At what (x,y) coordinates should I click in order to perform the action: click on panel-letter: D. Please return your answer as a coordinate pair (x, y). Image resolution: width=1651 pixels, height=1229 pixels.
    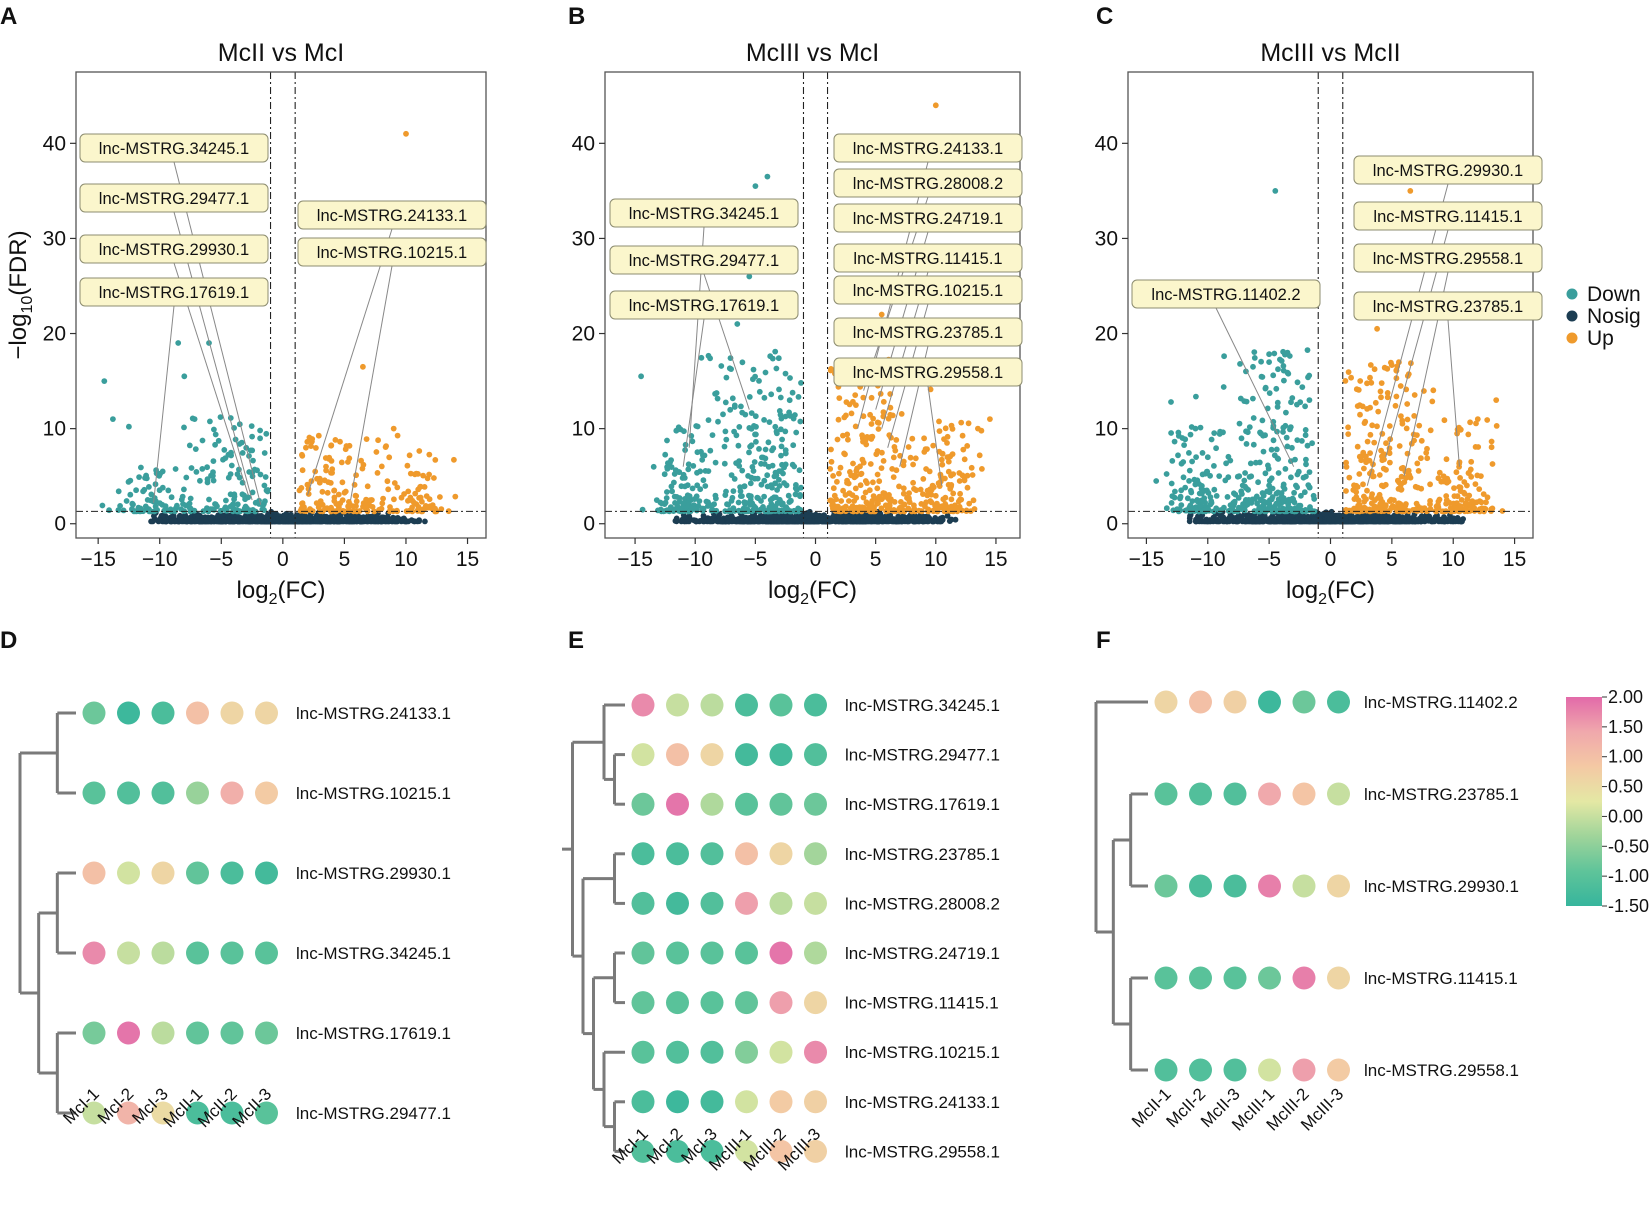
    Looking at the image, I should click on (8, 640).